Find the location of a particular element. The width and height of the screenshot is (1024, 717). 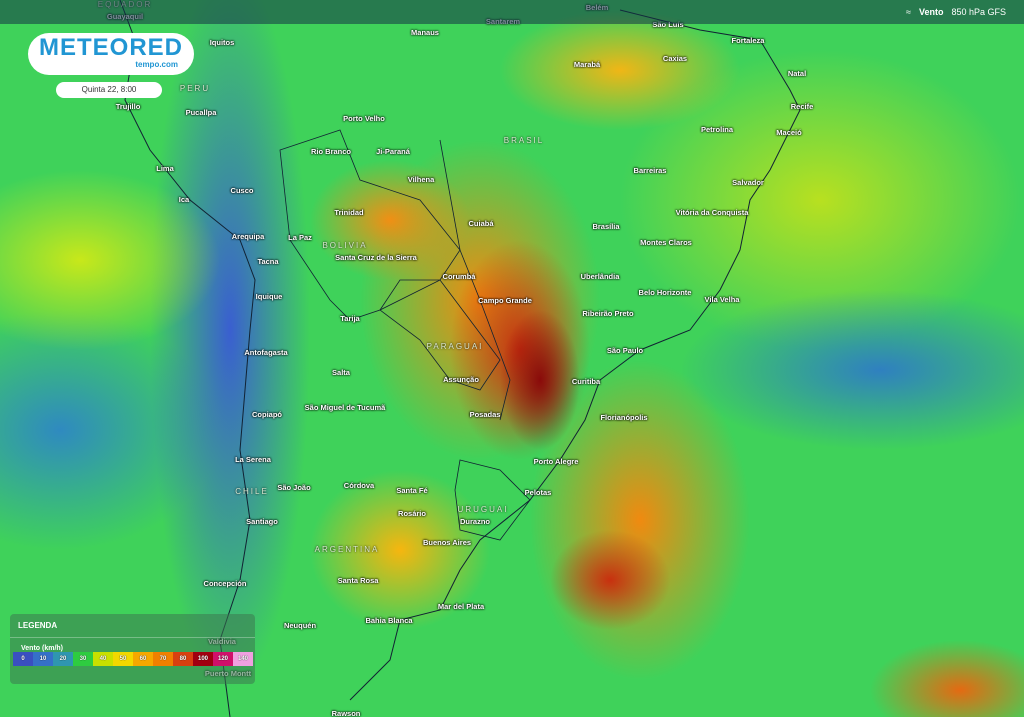

city-label: La Paz is located at coordinates (300, 237).